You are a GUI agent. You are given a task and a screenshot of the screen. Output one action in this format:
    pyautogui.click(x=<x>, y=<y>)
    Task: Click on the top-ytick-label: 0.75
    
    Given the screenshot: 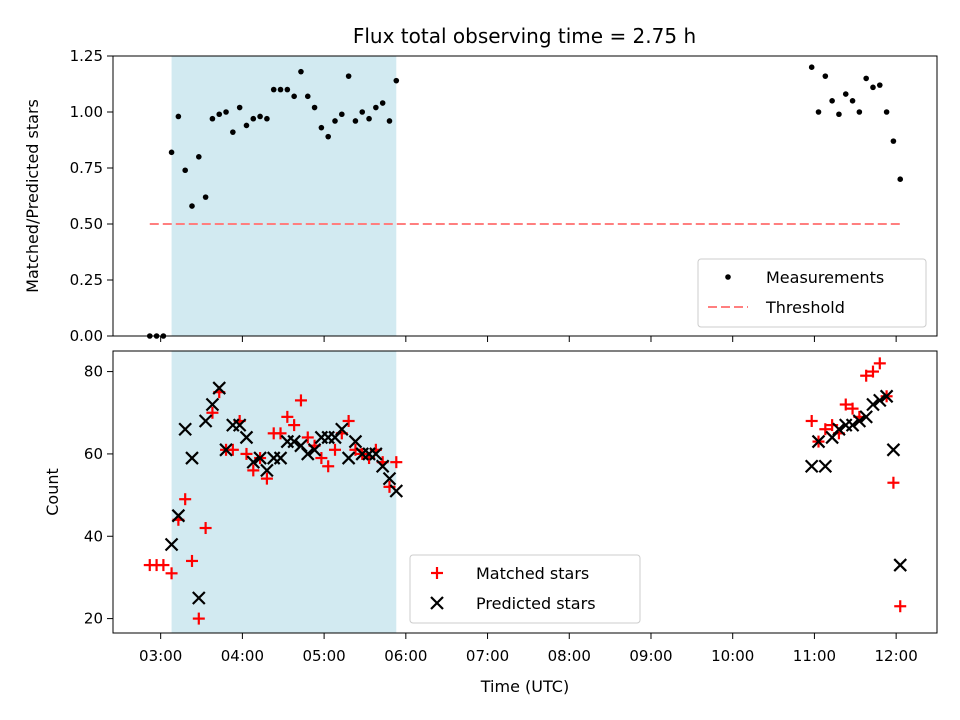 What is the action you would take?
    pyautogui.click(x=86, y=168)
    